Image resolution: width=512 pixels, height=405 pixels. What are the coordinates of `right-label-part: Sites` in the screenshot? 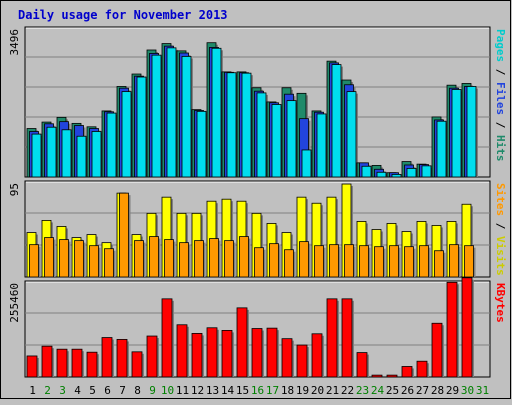 It's located at (500, 199).